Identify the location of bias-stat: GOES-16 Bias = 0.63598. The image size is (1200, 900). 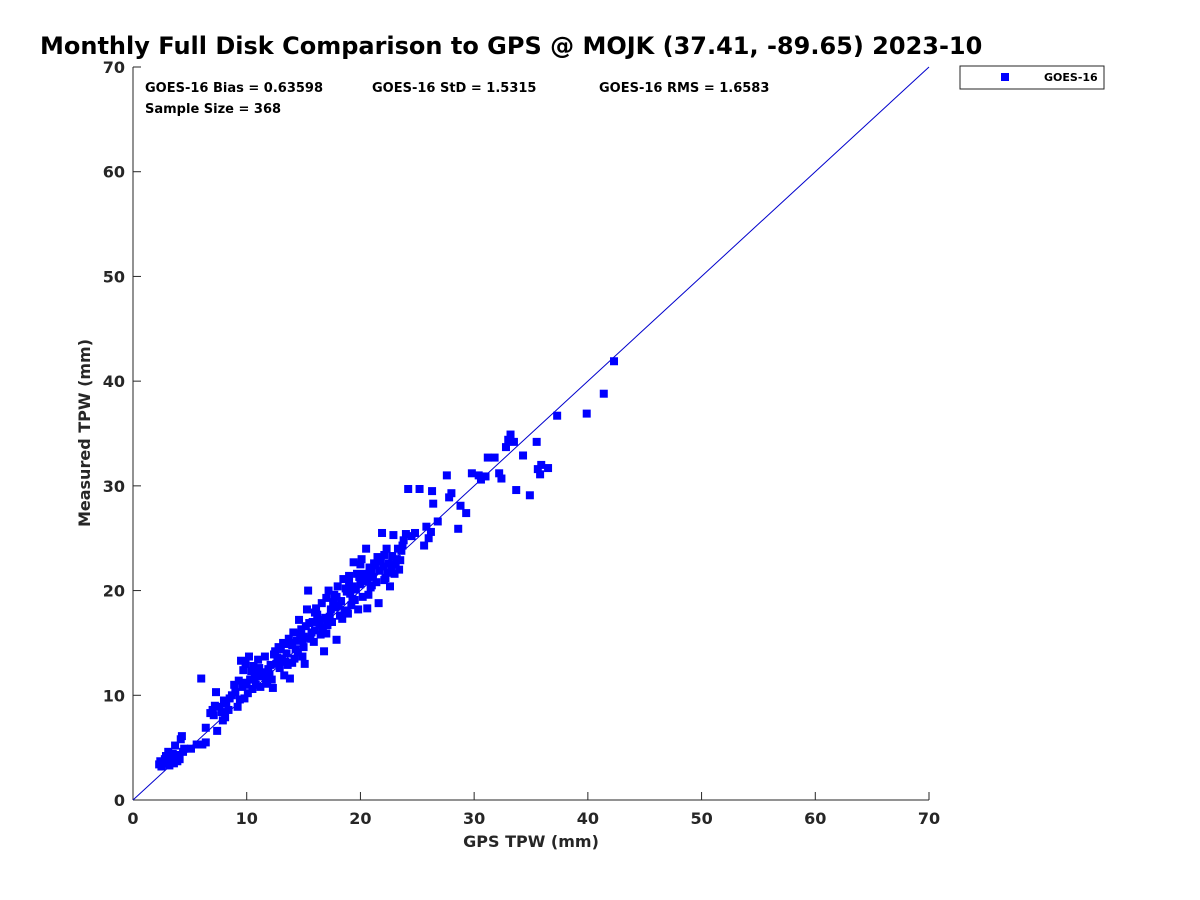
(234, 88).